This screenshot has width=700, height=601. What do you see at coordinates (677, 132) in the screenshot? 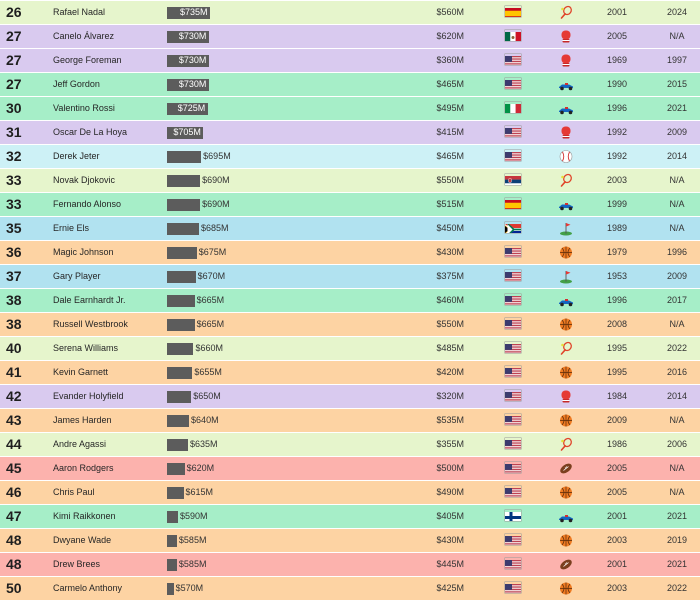
I see `end-year: 2009` at bounding box center [677, 132].